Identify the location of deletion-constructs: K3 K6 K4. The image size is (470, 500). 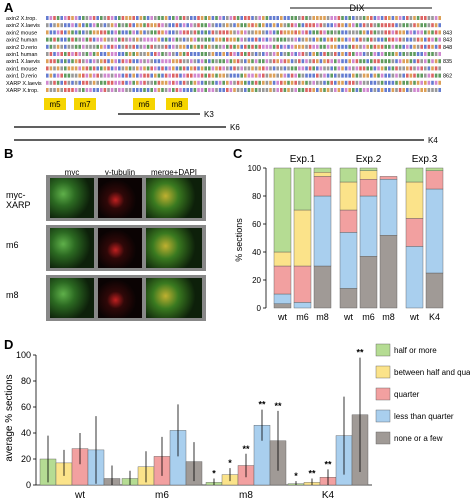
(226, 127).